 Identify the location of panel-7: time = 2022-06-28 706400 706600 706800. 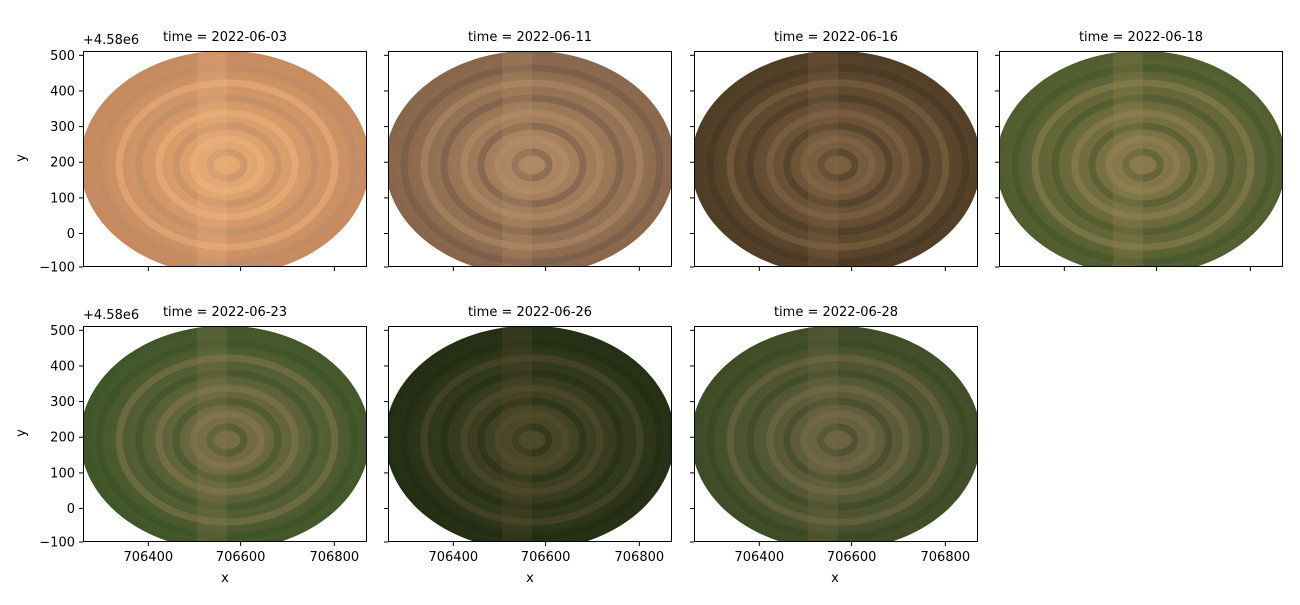
(834, 435).